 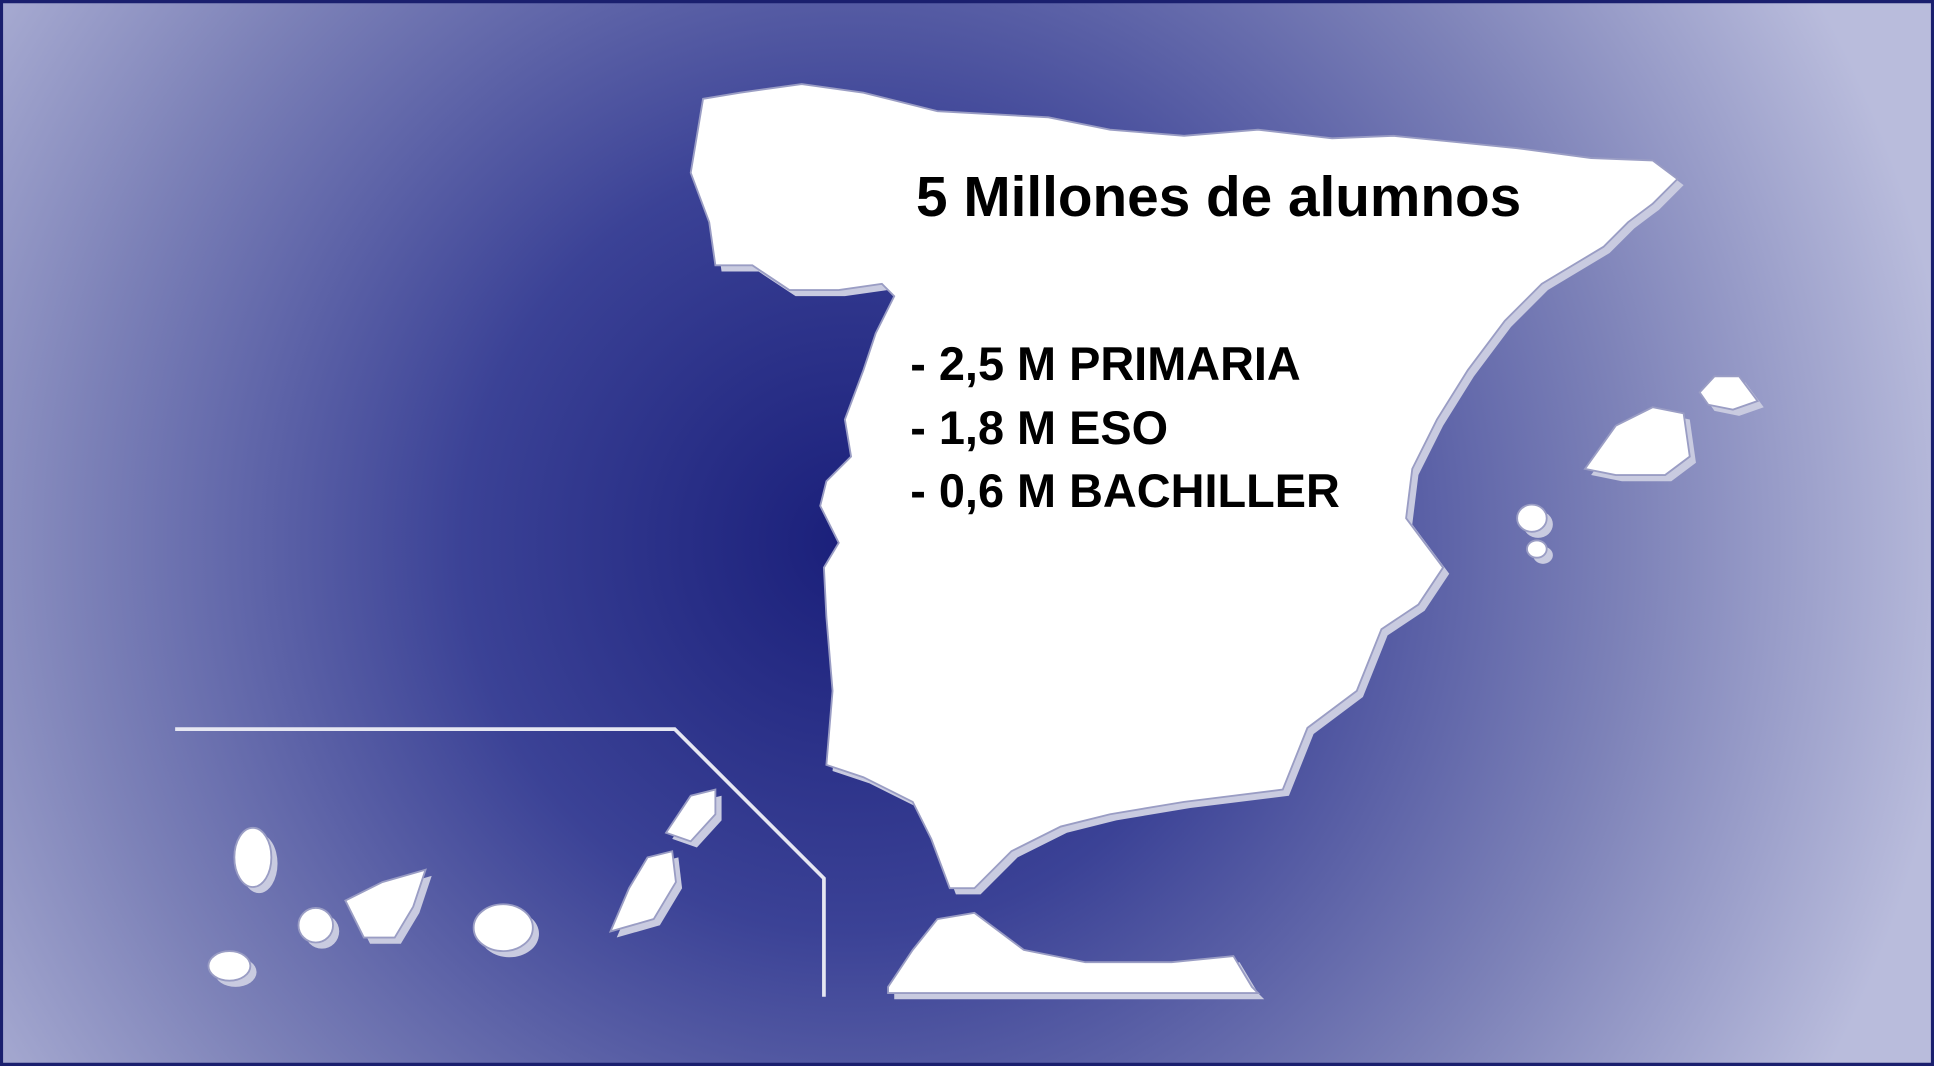 I want to click on title: 5 Millones de alumnos, so click(x=1218, y=197).